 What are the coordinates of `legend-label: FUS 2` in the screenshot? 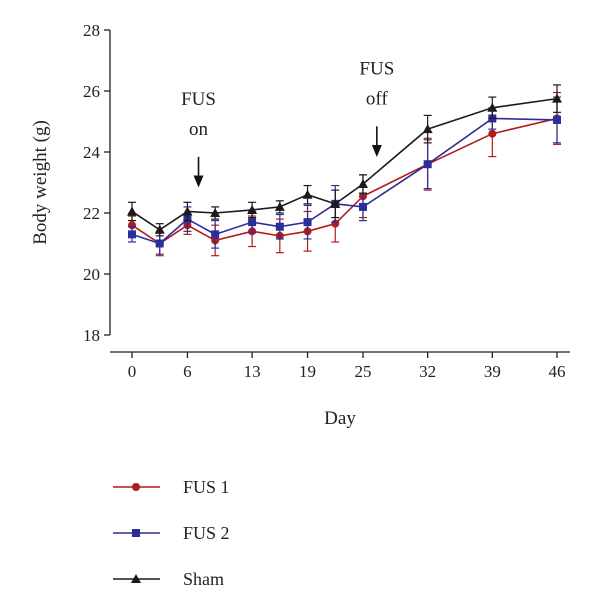 It's located at (206, 533).